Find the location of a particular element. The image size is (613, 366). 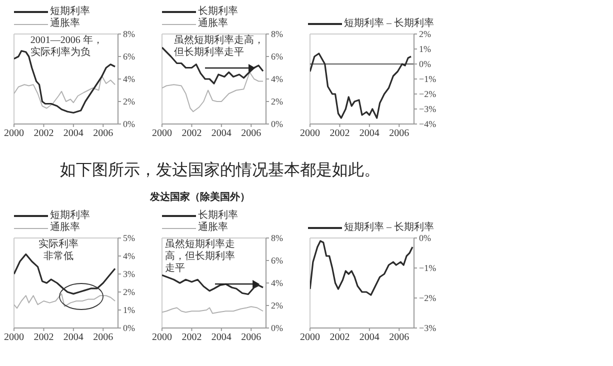

y-tick-label: 5% is located at coordinates (129, 238).